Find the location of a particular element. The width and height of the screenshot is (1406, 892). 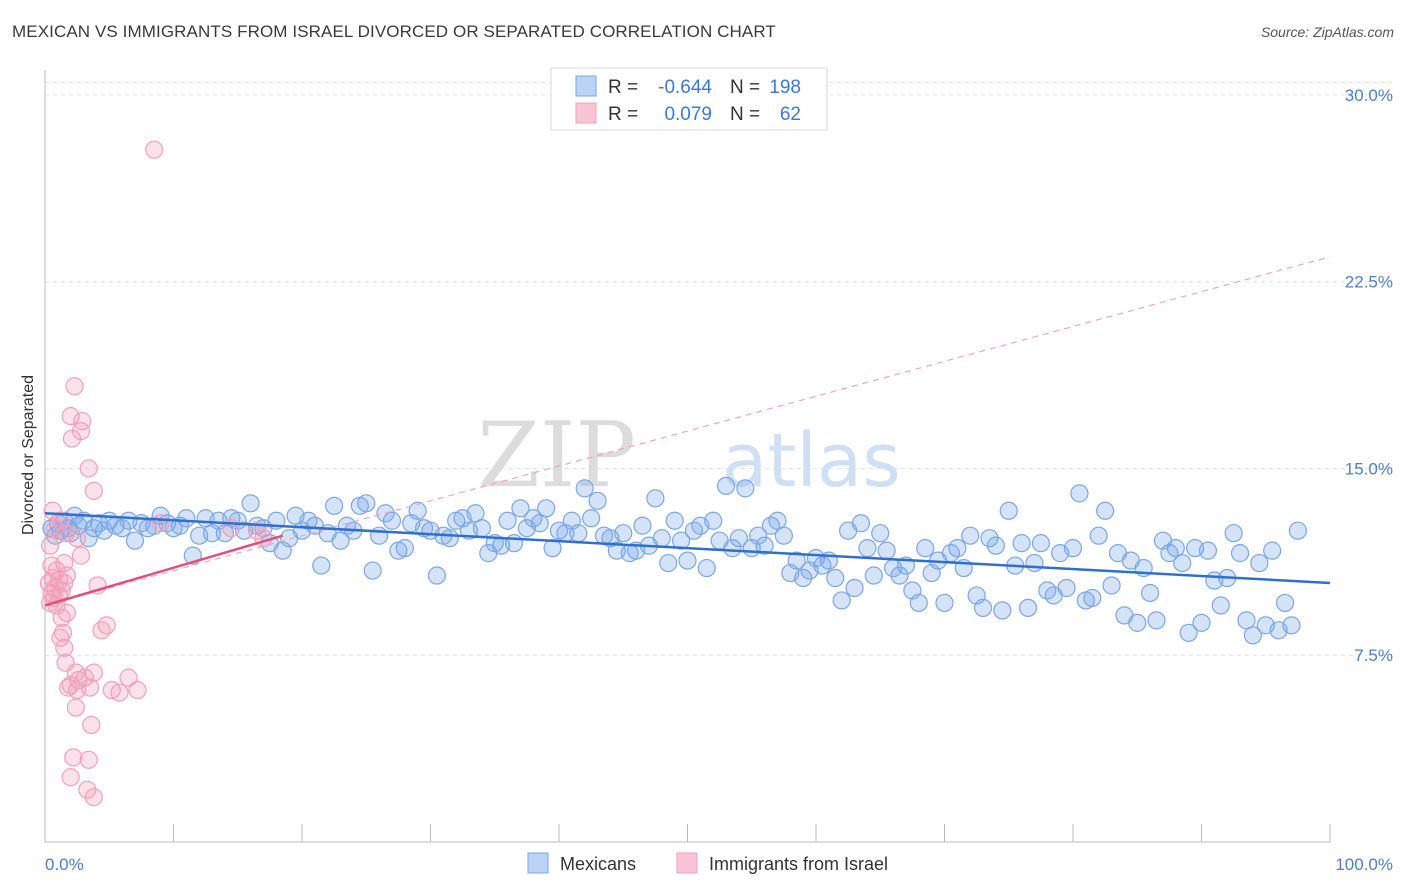

bottom-legend-israel: Immigrants from Israel is located at coordinates (798, 864).